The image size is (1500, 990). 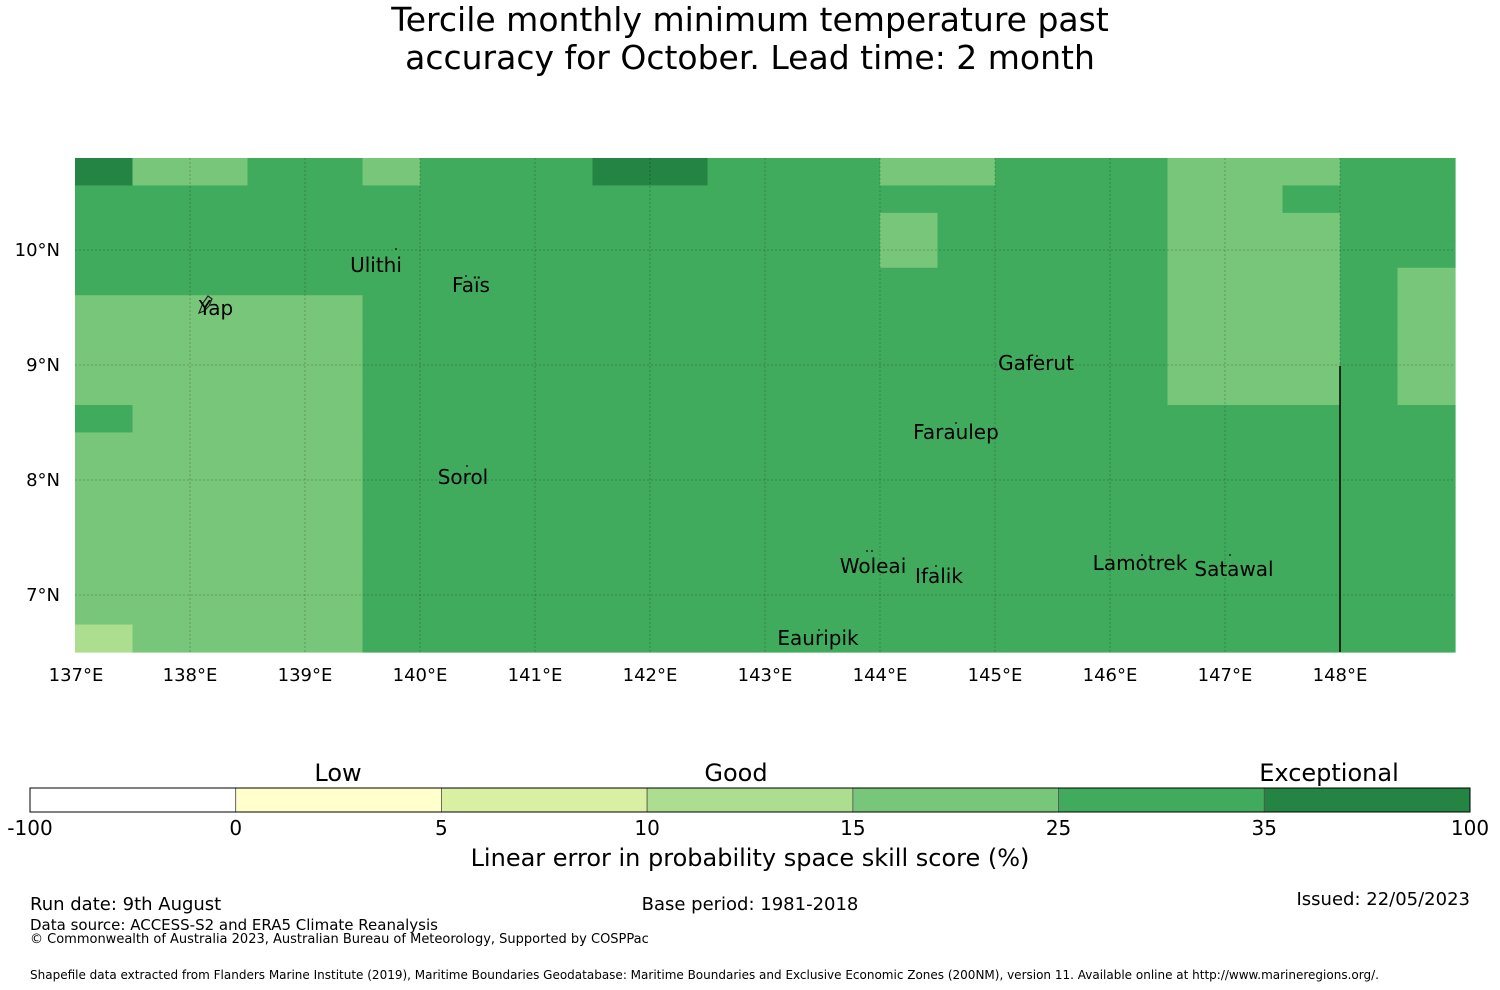 What do you see at coordinates (1340, 675) in the screenshot?
I see `lon-tick-label: 148°E` at bounding box center [1340, 675].